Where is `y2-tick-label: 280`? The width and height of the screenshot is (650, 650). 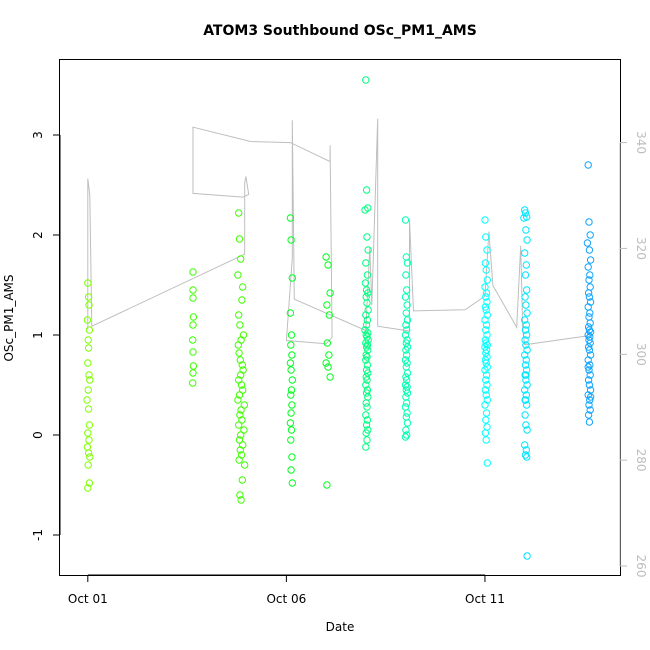
y2-tick-label: 280 is located at coordinates (641, 460).